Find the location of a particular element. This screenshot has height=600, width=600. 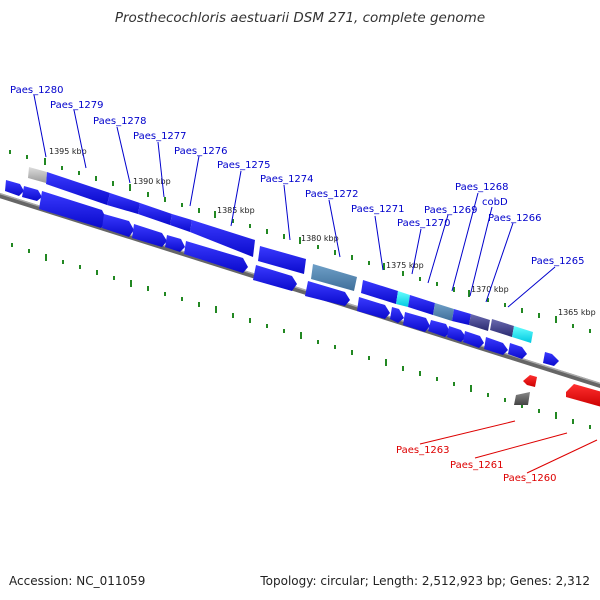

gene-label: cobD is located at coordinates (495, 202).